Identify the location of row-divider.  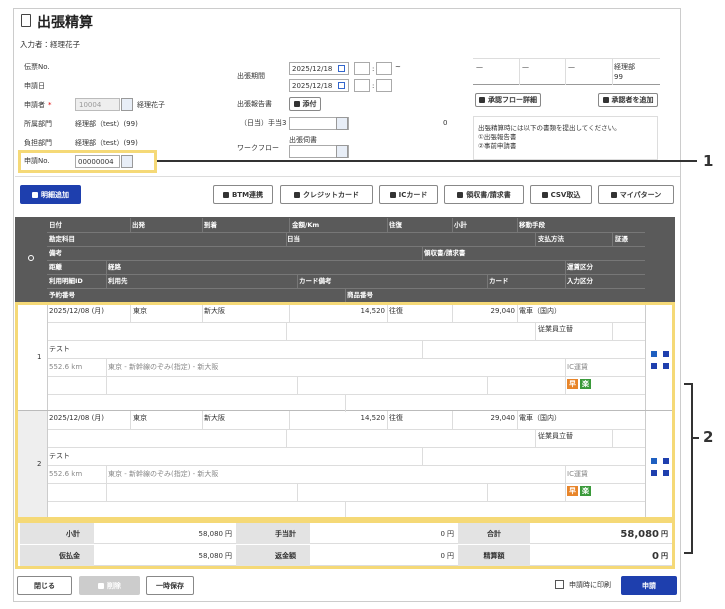
(47, 464).